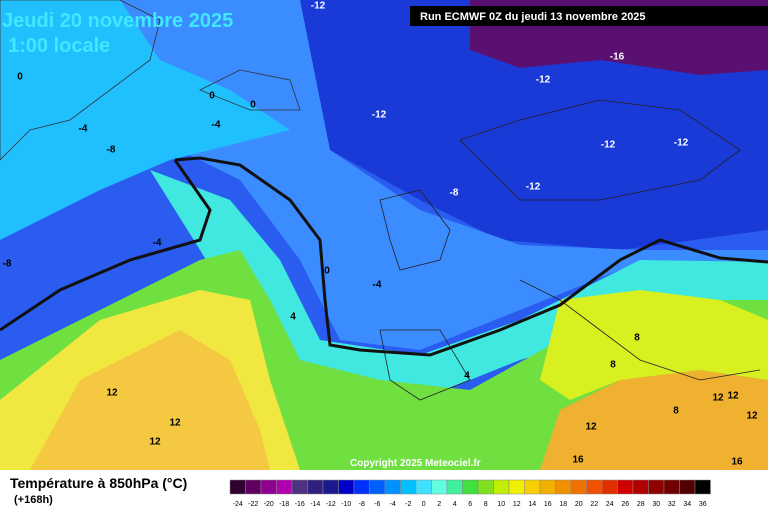  What do you see at coordinates (117, 21) in the screenshot?
I see `map-title: Jeudi 20 novembre 2025` at bounding box center [117, 21].